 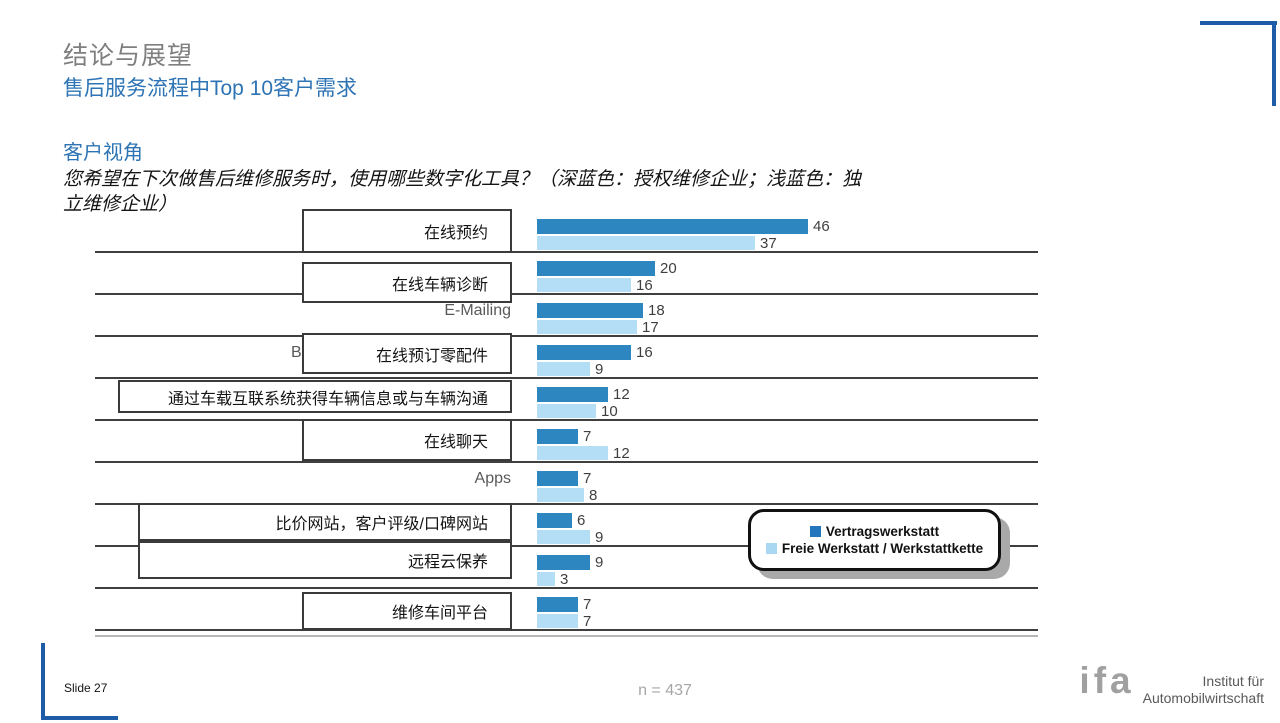 What do you see at coordinates (407, 440) in the screenshot?
I see `category-label-box: 在线聊天` at bounding box center [407, 440].